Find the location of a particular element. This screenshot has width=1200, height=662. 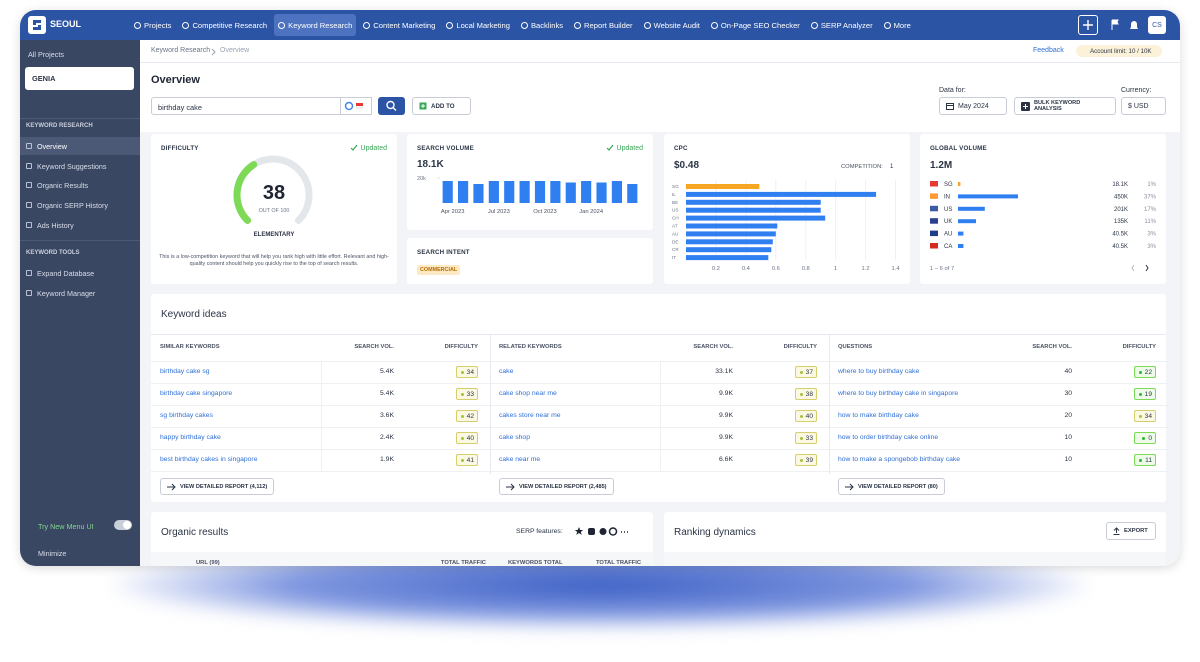

difficulty-badge: 11 is located at coordinates (1145, 460).